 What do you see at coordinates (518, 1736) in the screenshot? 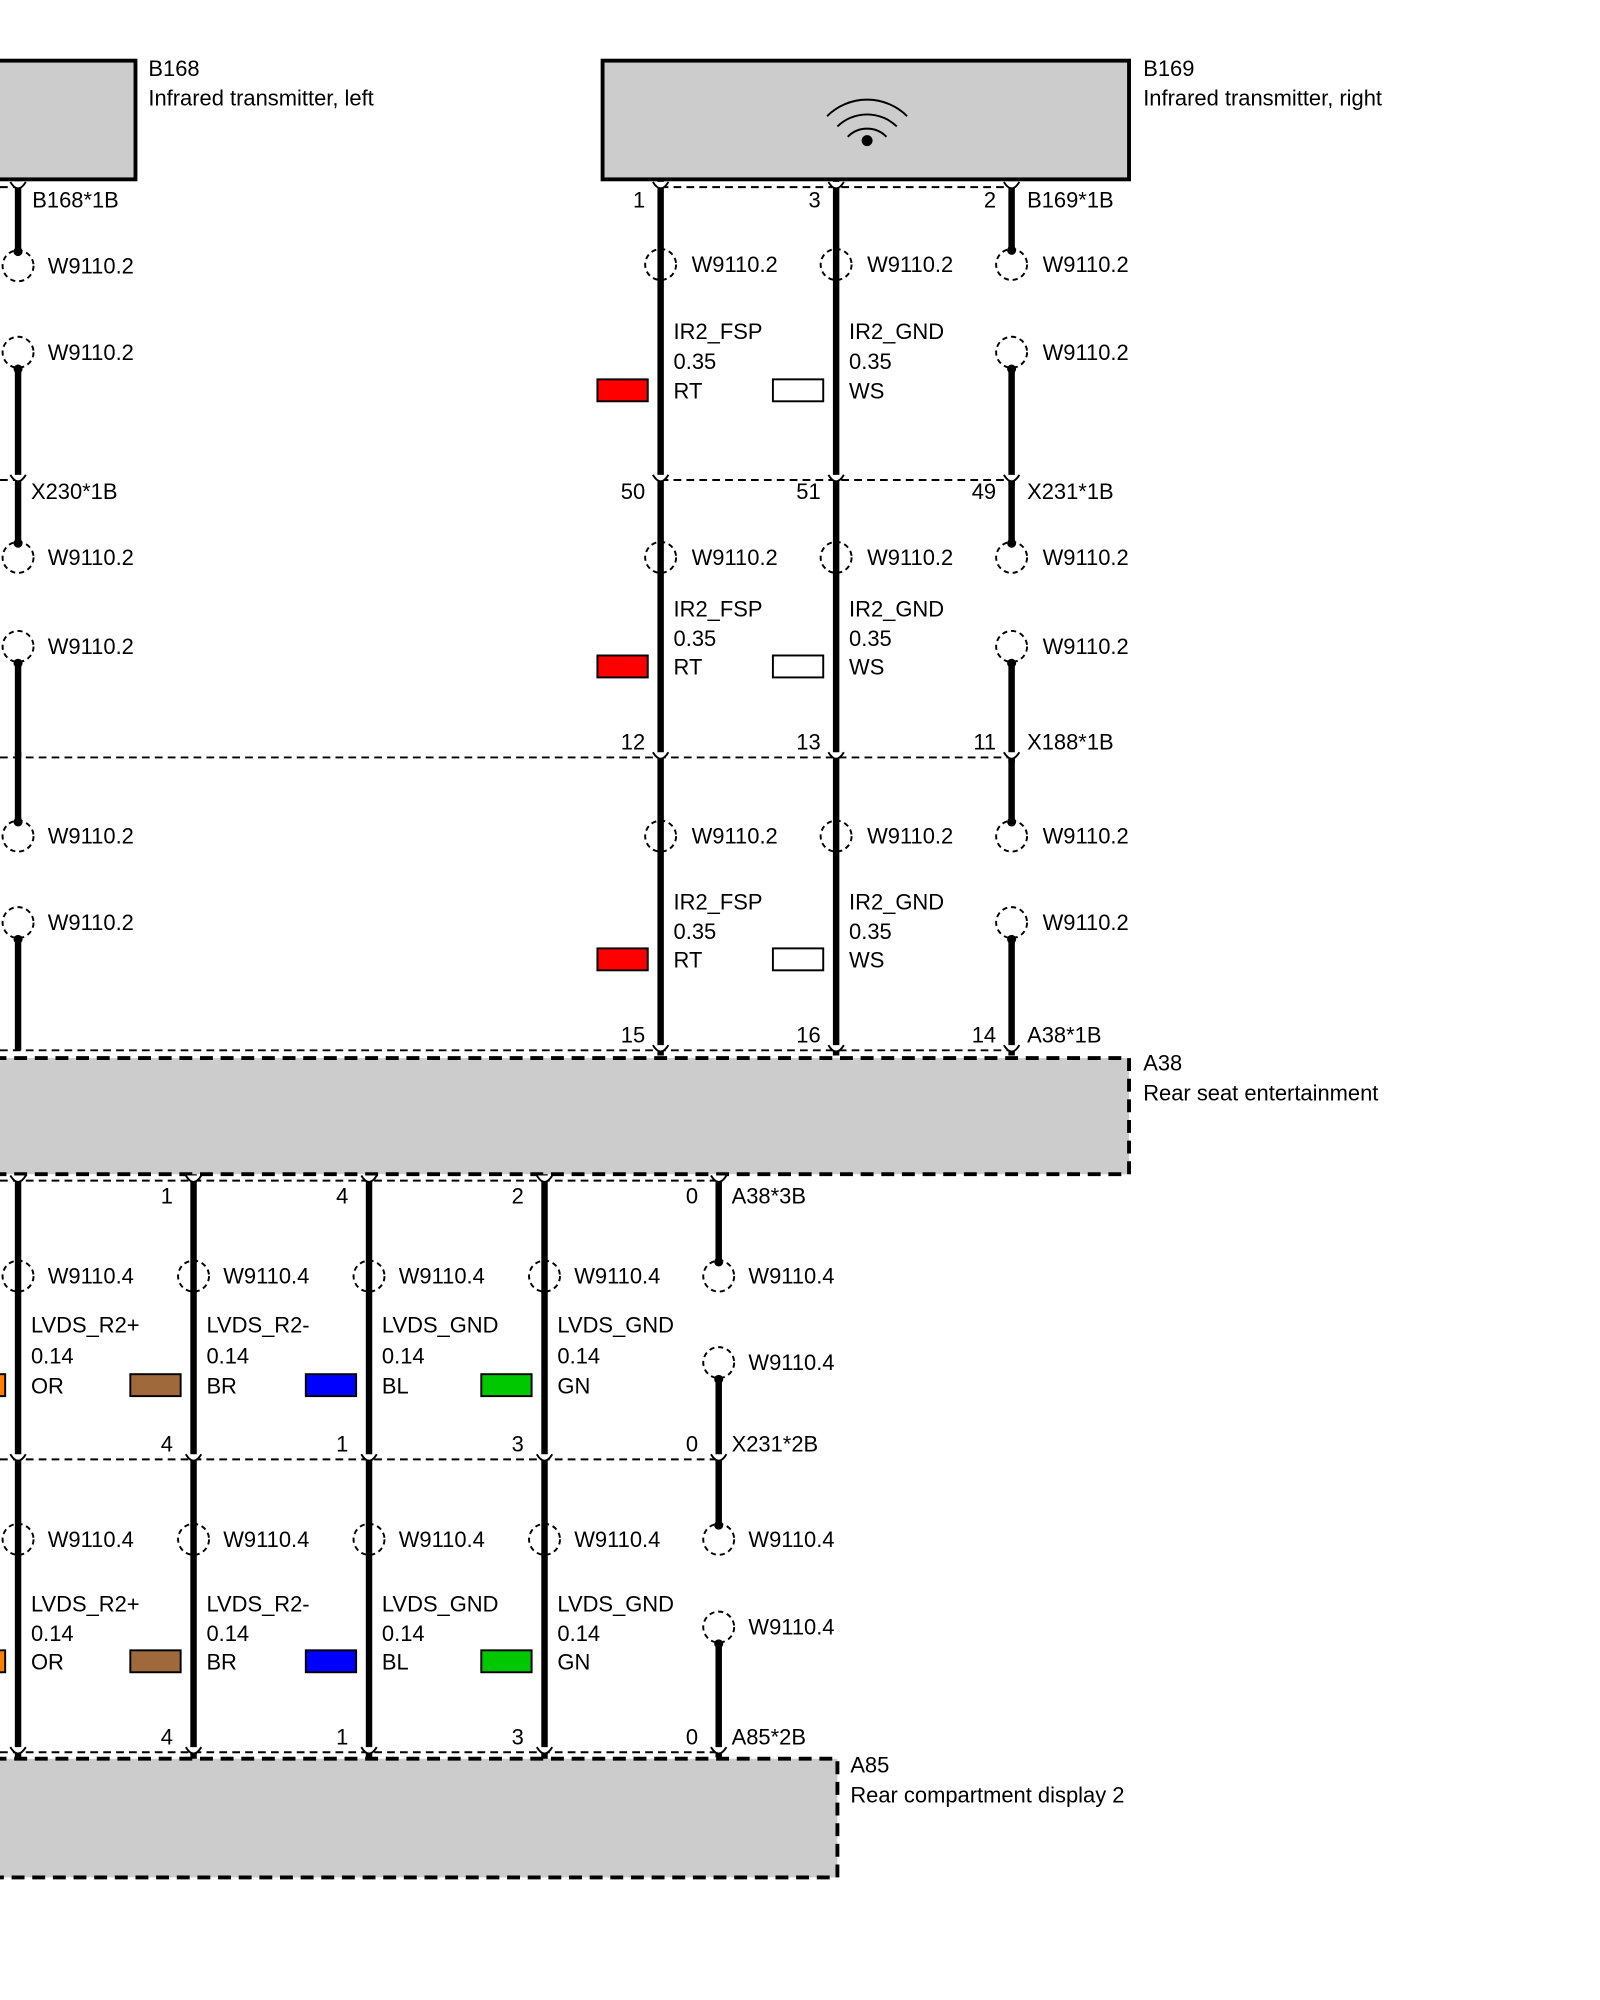
I see `pin-number: 3` at bounding box center [518, 1736].